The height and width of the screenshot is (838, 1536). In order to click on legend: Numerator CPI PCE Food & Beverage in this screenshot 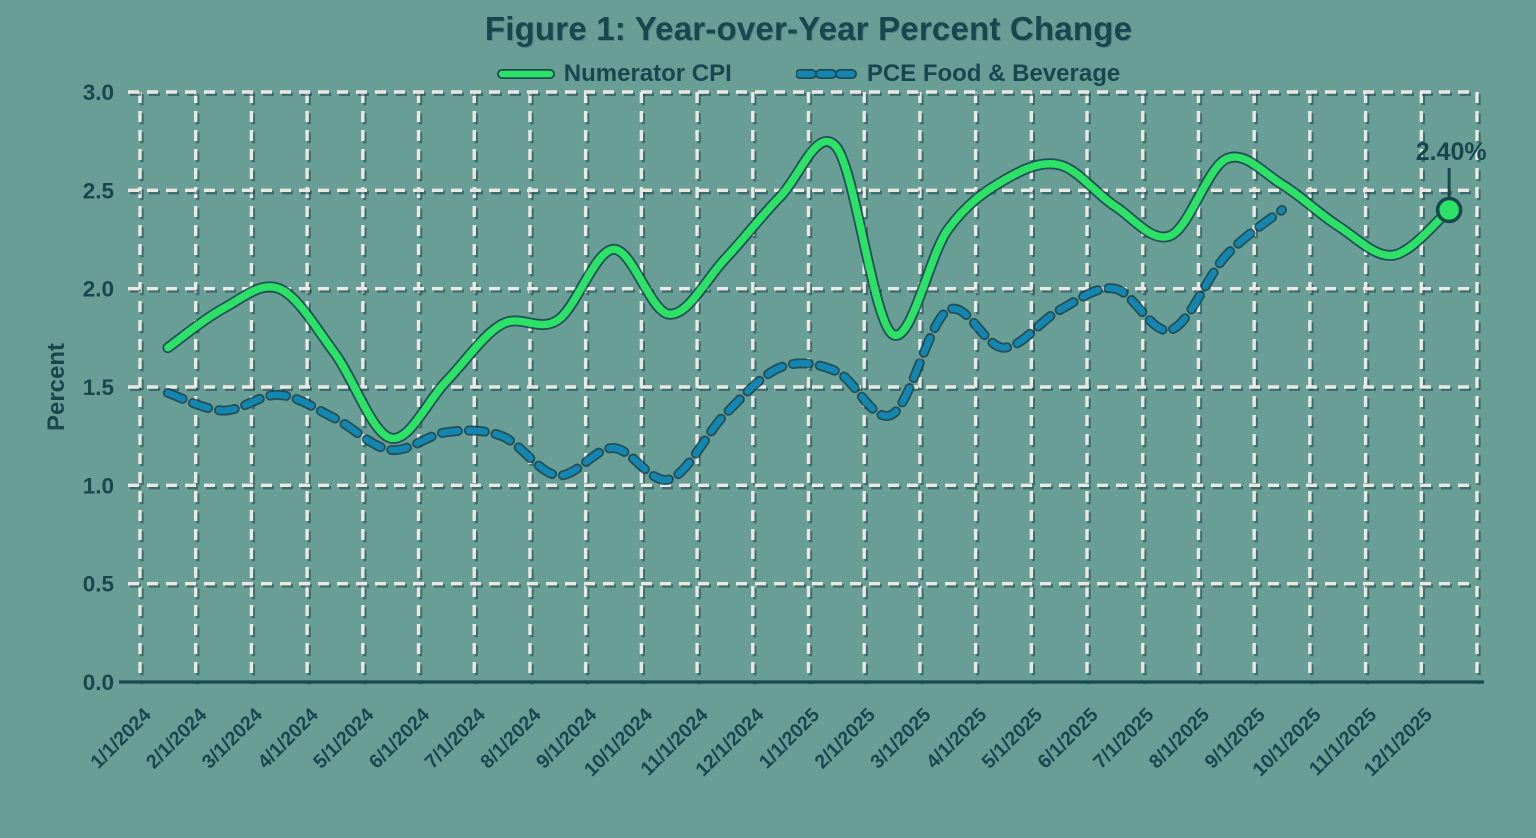, I will do `click(808, 74)`.